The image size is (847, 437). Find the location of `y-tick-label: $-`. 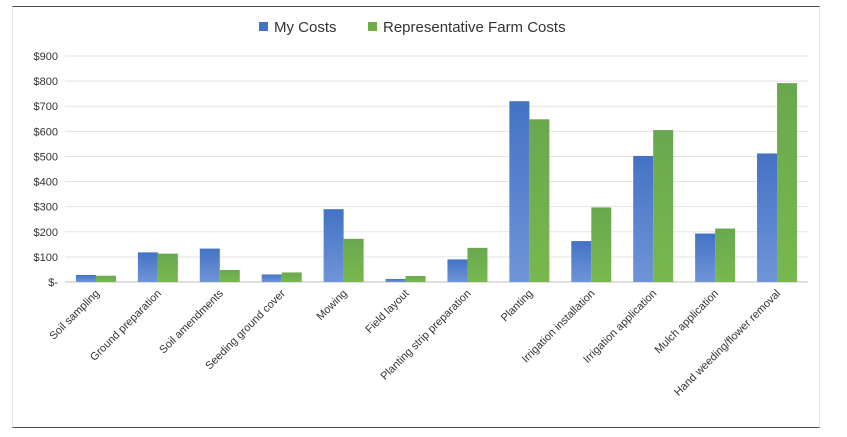

y-tick-label: $- is located at coordinates (53, 283).